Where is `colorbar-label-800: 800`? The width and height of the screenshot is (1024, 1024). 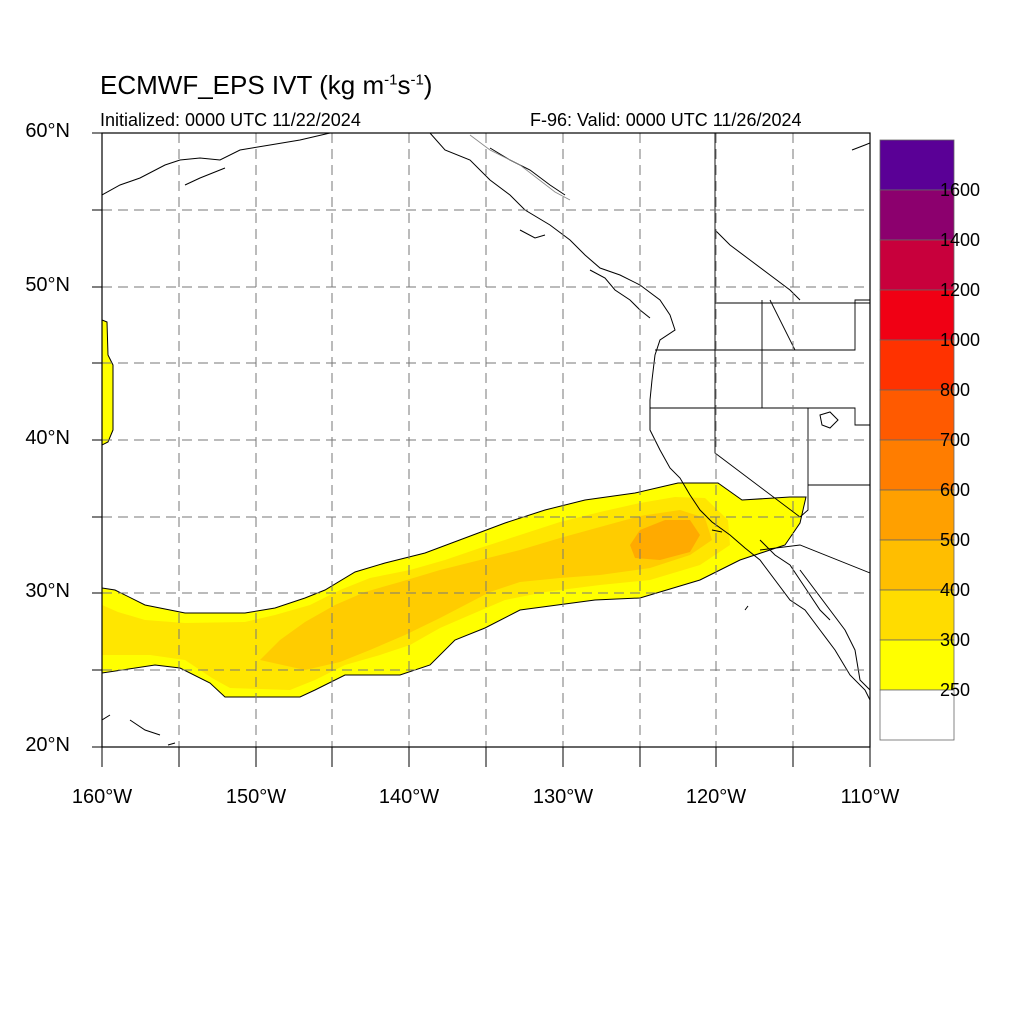 colorbar-label-800: 800 is located at coordinates (955, 390).